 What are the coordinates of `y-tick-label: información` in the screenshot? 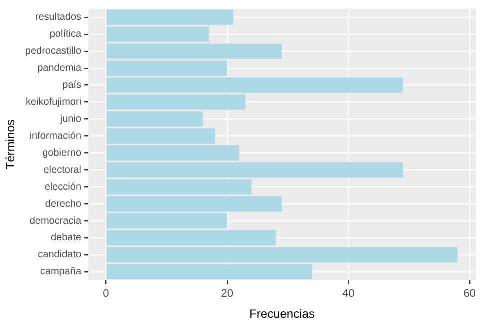 It's located at (56, 136).